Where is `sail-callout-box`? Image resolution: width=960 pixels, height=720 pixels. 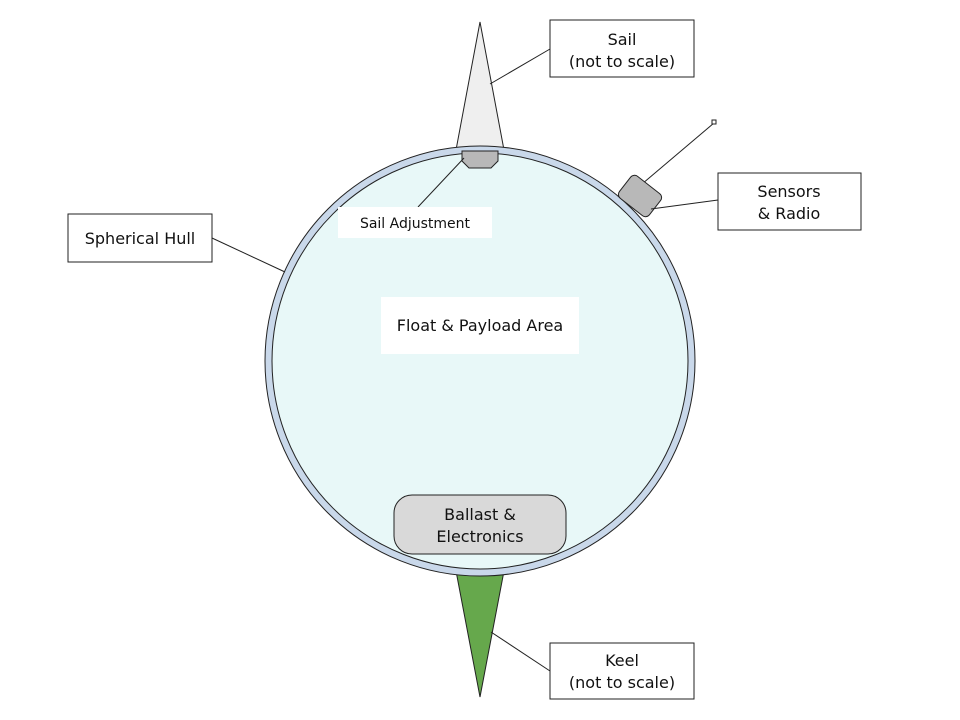 sail-callout-box is located at coordinates (622, 48).